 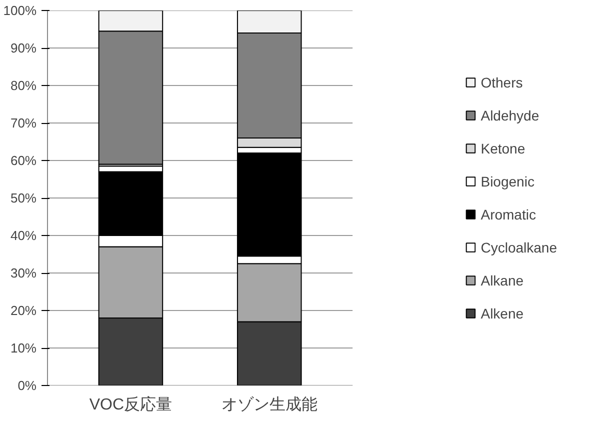 I want to click on legend-label: Aldehyde, so click(x=510, y=115).